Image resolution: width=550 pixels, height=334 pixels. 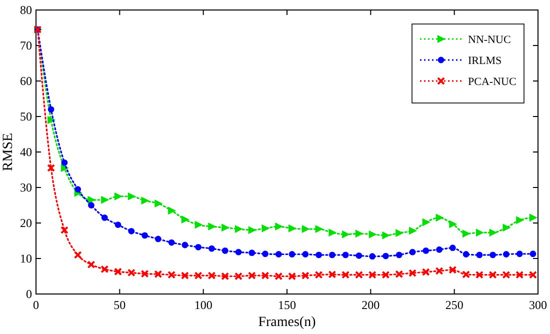 What do you see at coordinates (26, 152) in the screenshot?
I see `y-tick-label: 40` at bounding box center [26, 152].